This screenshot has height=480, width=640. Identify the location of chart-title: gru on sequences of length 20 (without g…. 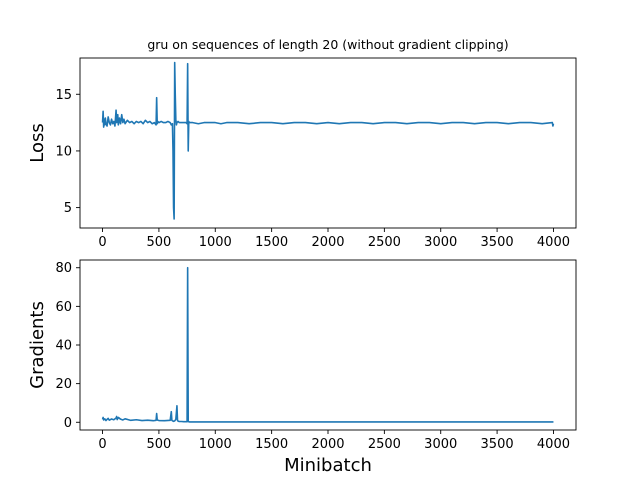
(327, 44).